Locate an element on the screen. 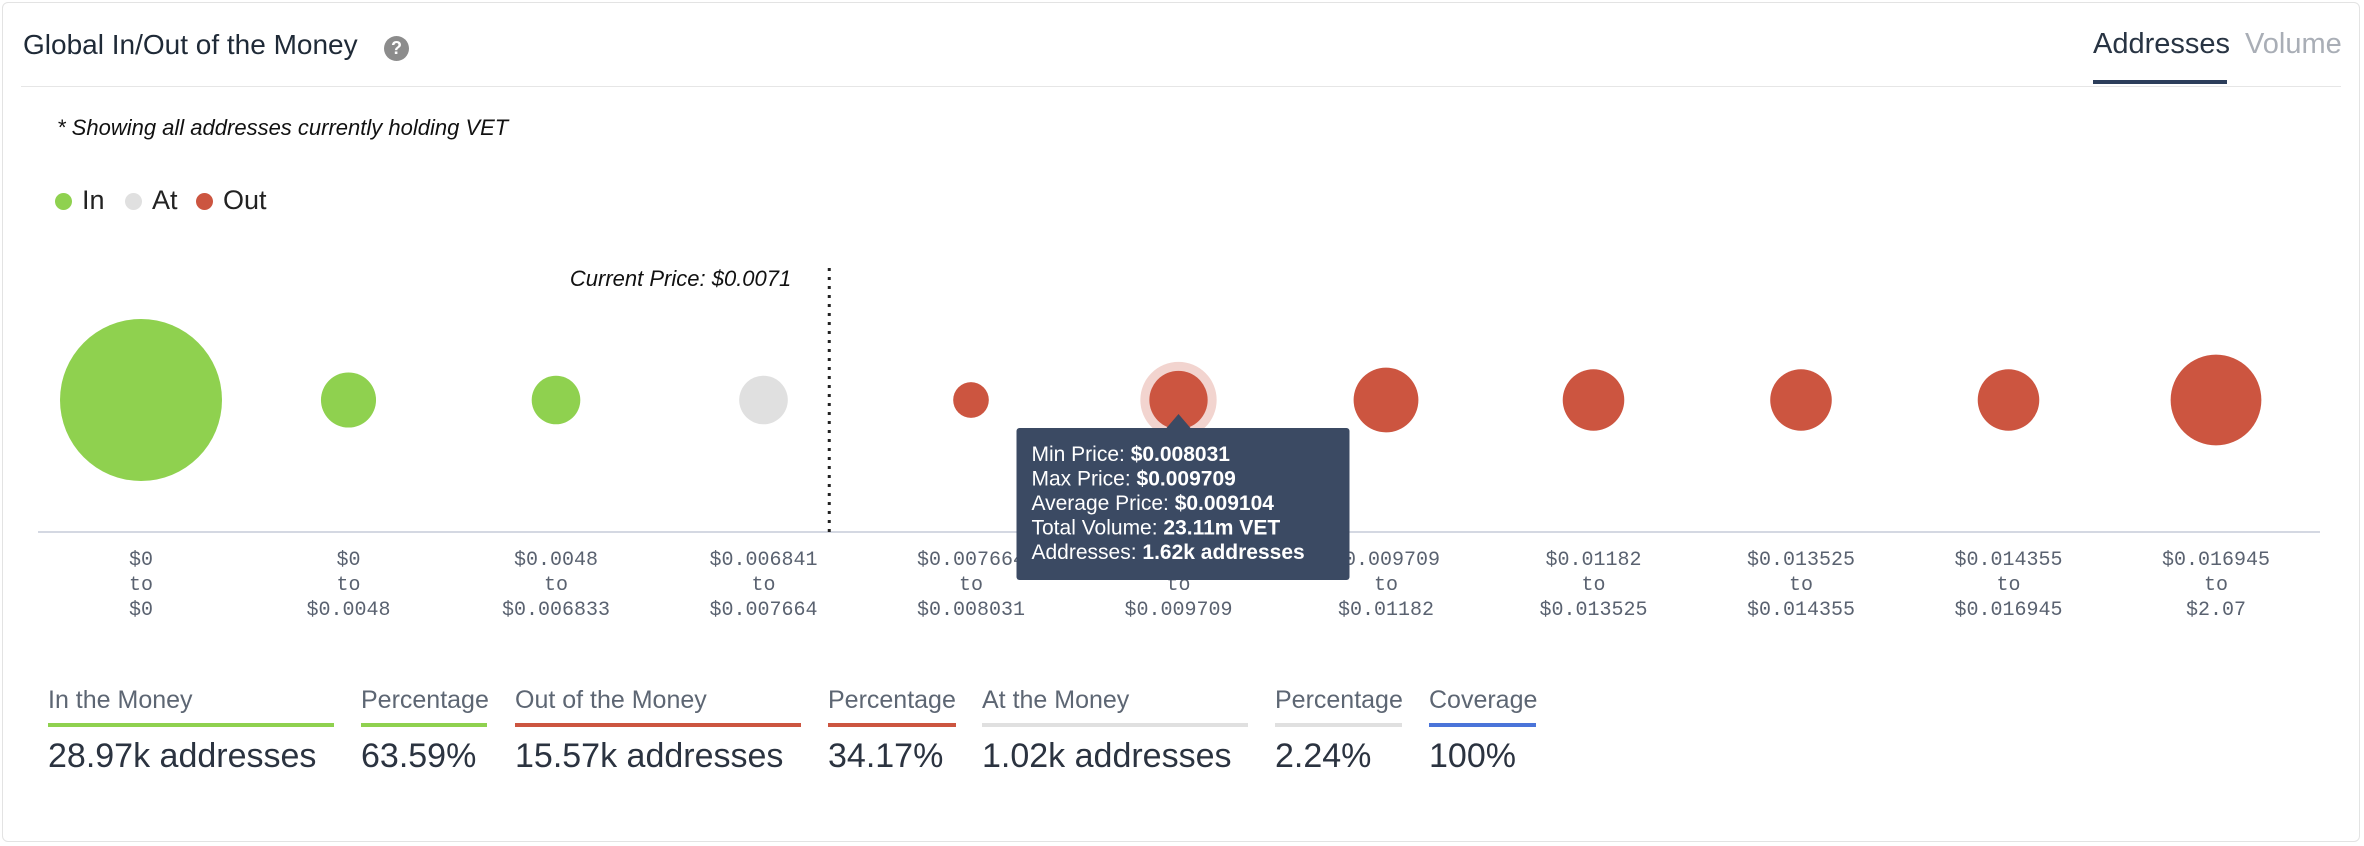 The image size is (2364, 846). summary-value: 1.02k addresses is located at coordinates (1107, 756).